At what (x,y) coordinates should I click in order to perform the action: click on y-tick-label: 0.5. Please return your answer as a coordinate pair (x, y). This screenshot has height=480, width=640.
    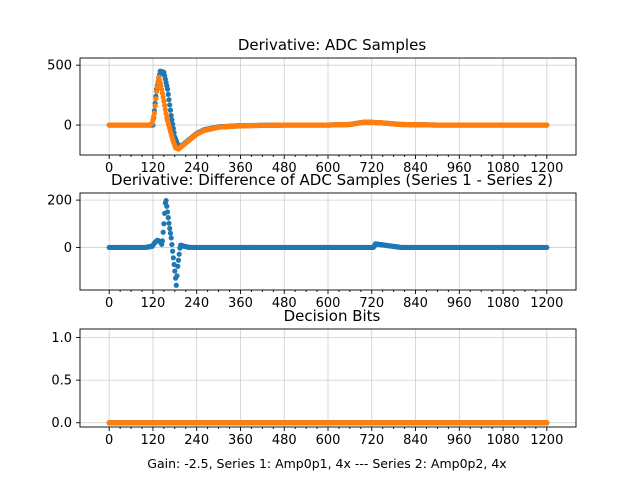
    Looking at the image, I should click on (61, 381).